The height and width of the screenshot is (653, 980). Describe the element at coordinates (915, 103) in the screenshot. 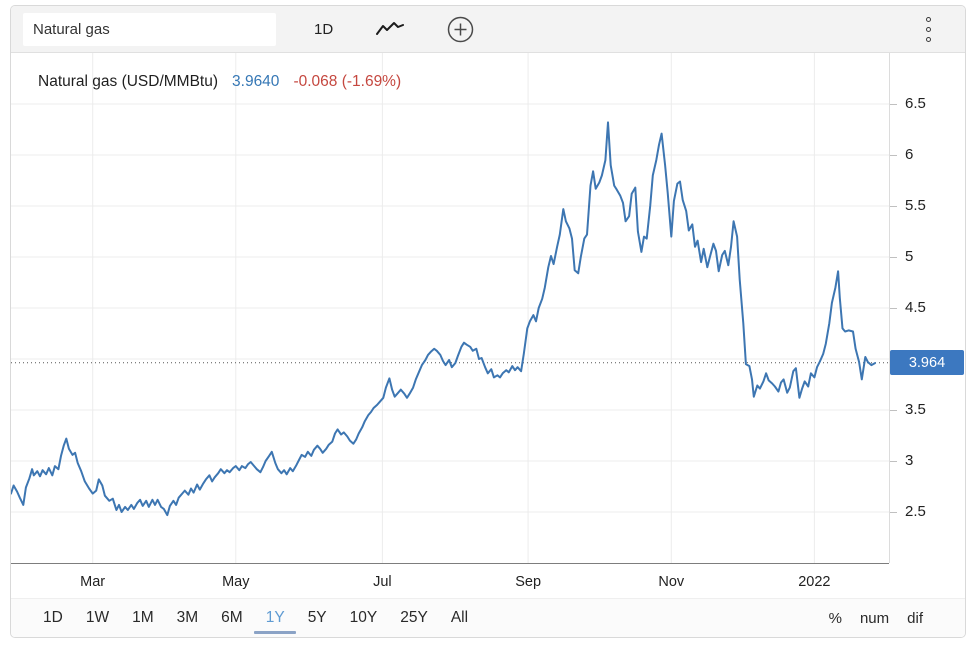

I see `price-tick-label: 6.5` at that location.